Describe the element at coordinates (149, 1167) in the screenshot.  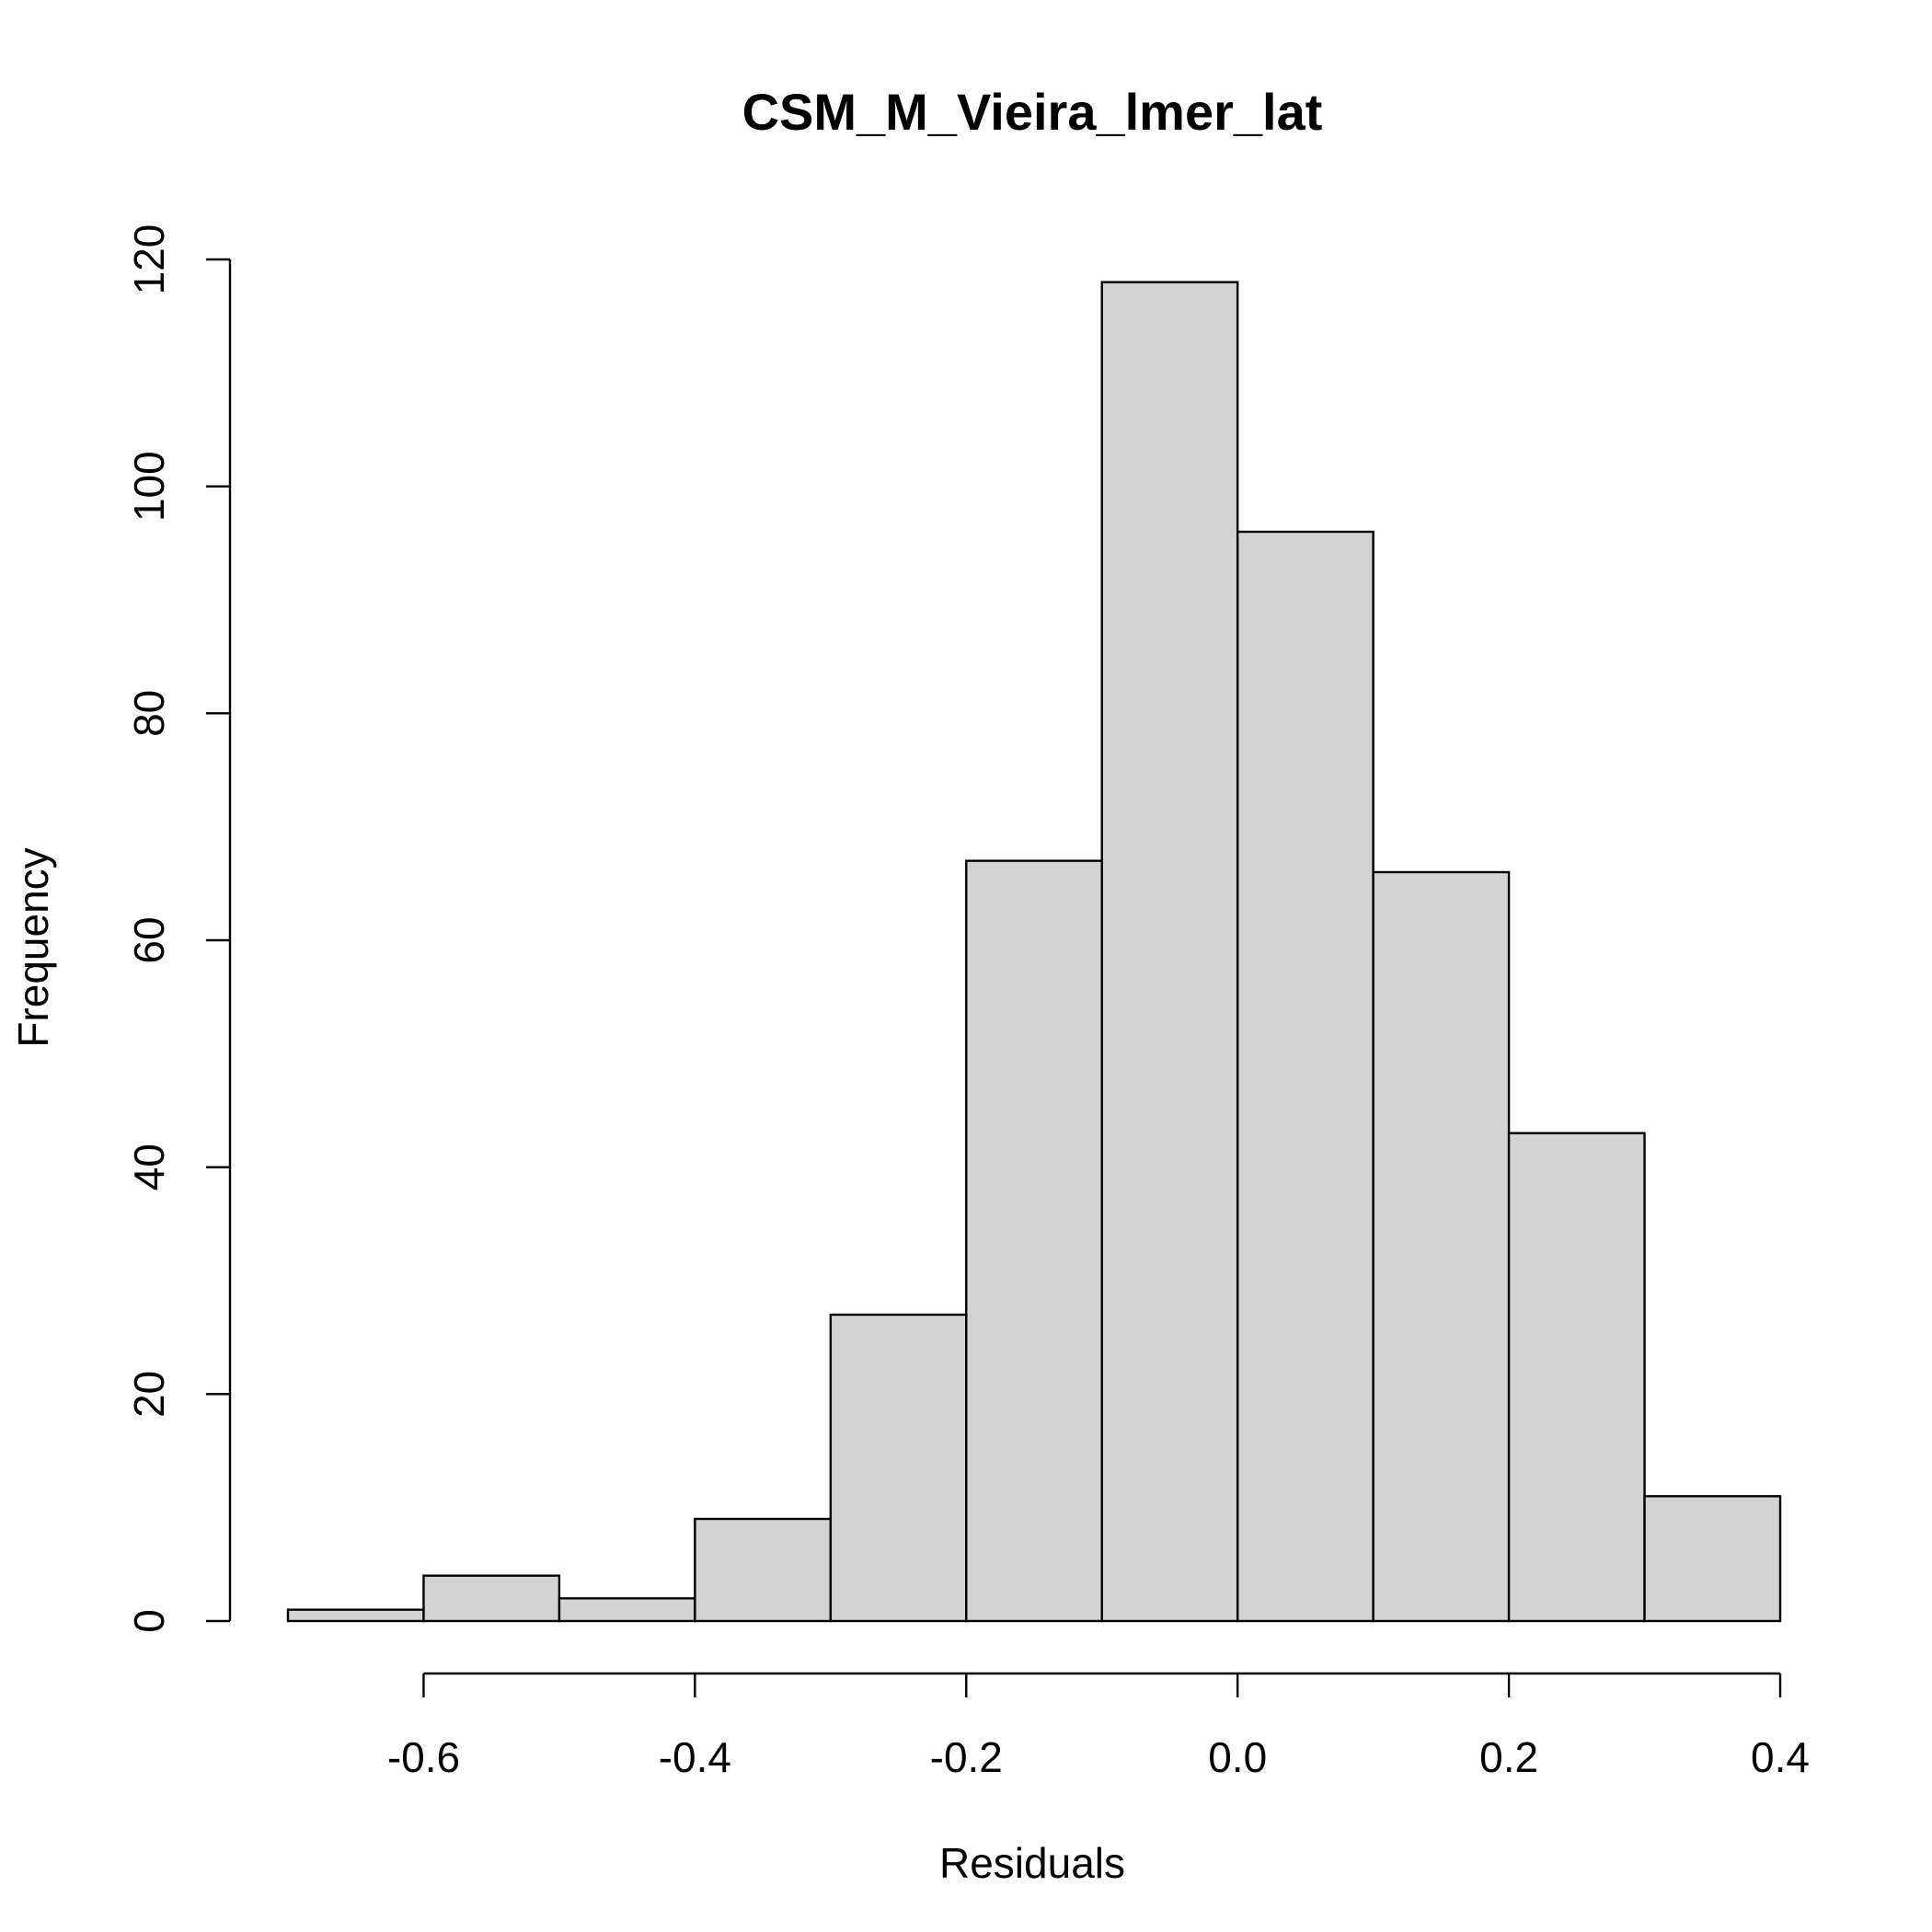
I see `y-tick-label: 40` at that location.